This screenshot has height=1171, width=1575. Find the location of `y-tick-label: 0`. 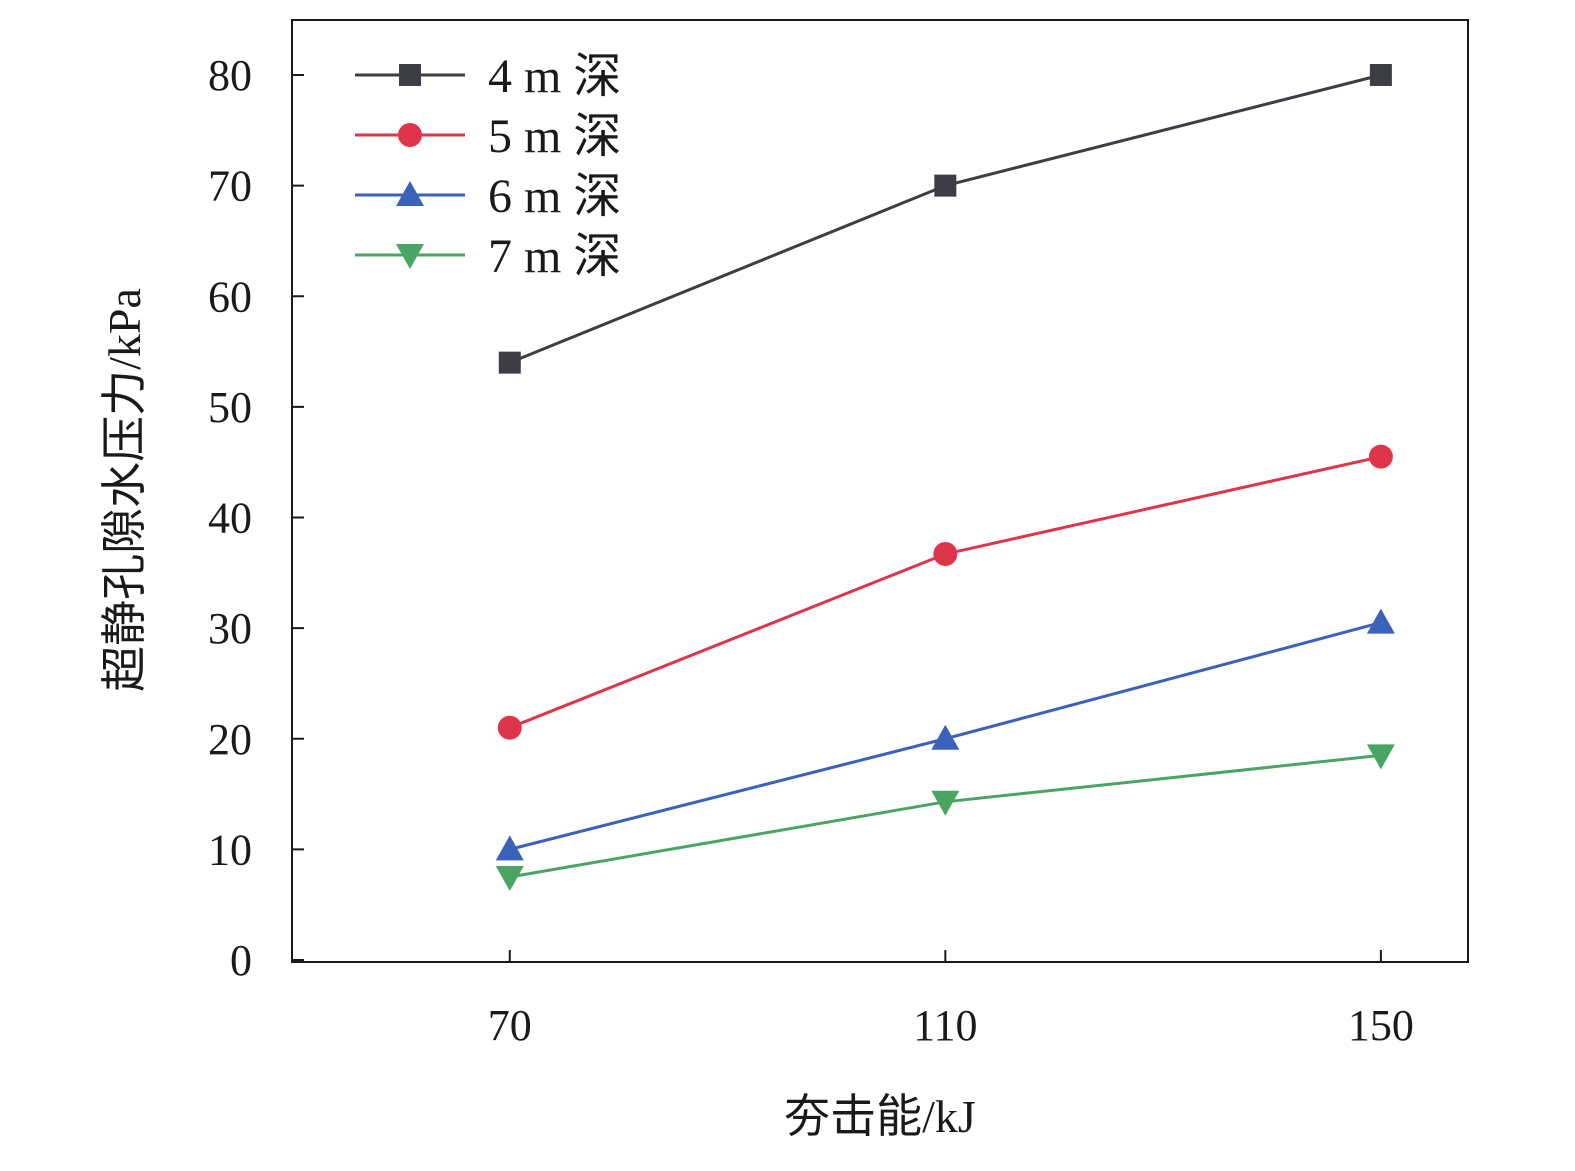

y-tick-label: 0 is located at coordinates (241, 960).